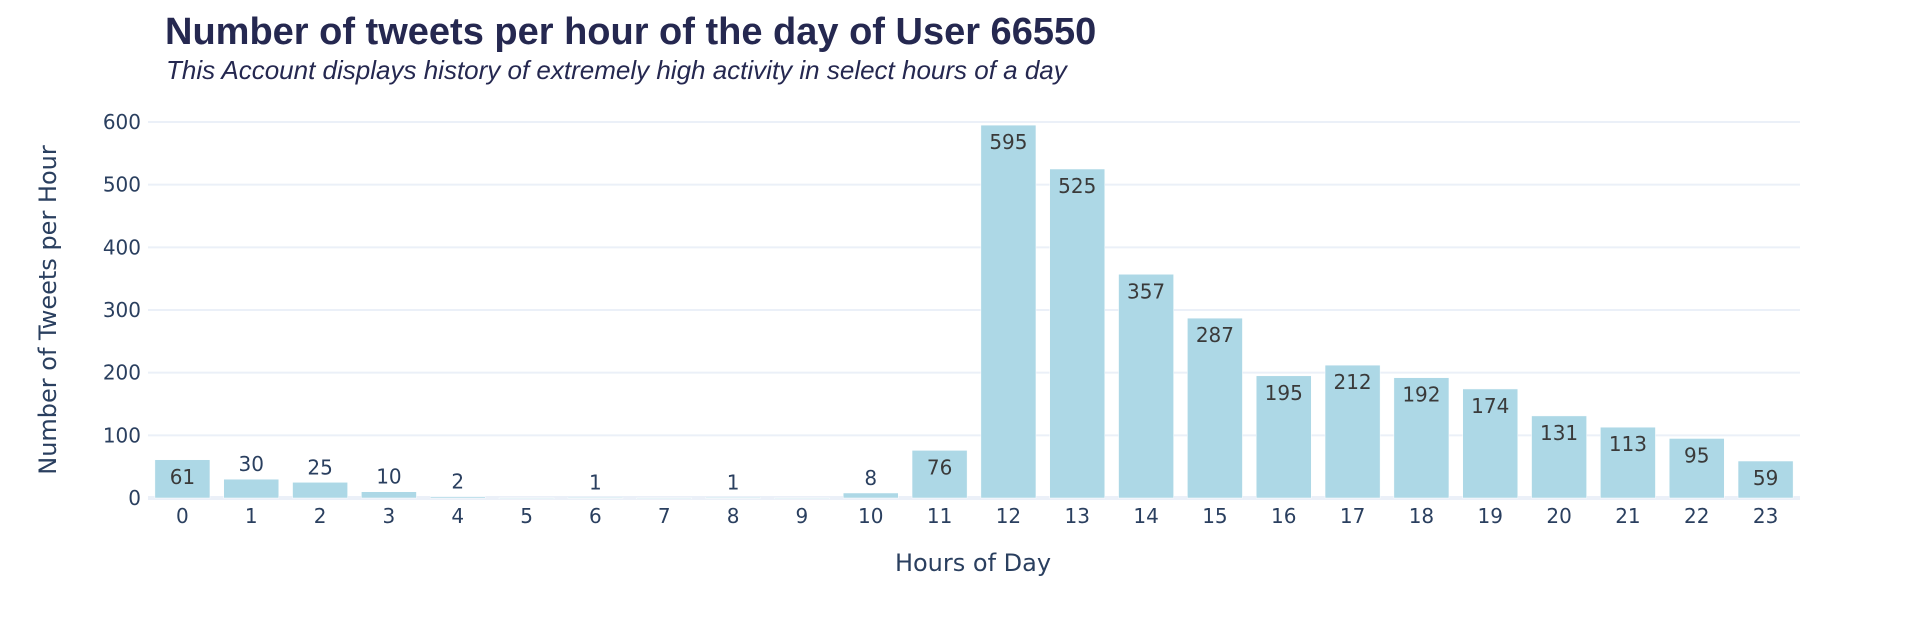 This screenshot has height=636, width=1920. I want to click on y-axis-title: Number of Tweets per Hour, so click(48, 310).